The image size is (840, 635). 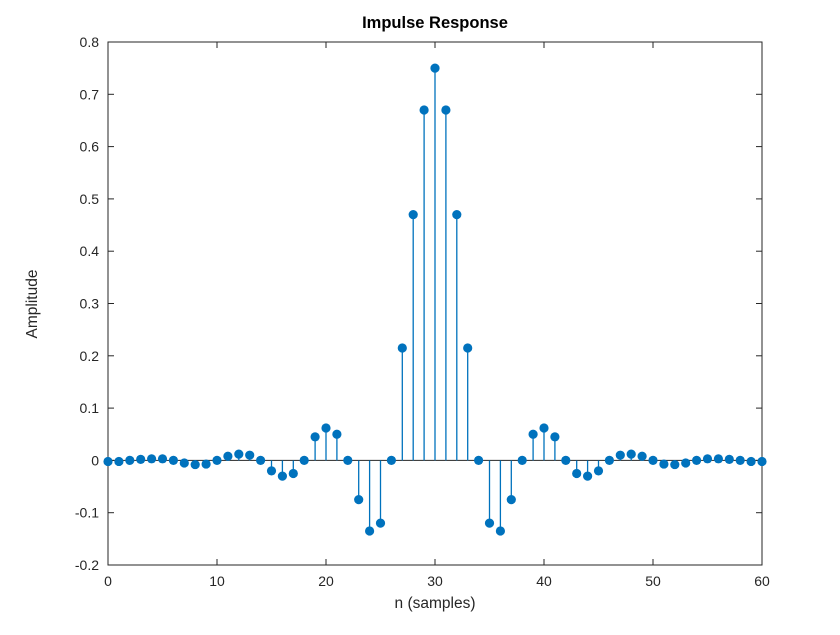 I want to click on x-axis-label: n (samples), so click(x=435, y=603).